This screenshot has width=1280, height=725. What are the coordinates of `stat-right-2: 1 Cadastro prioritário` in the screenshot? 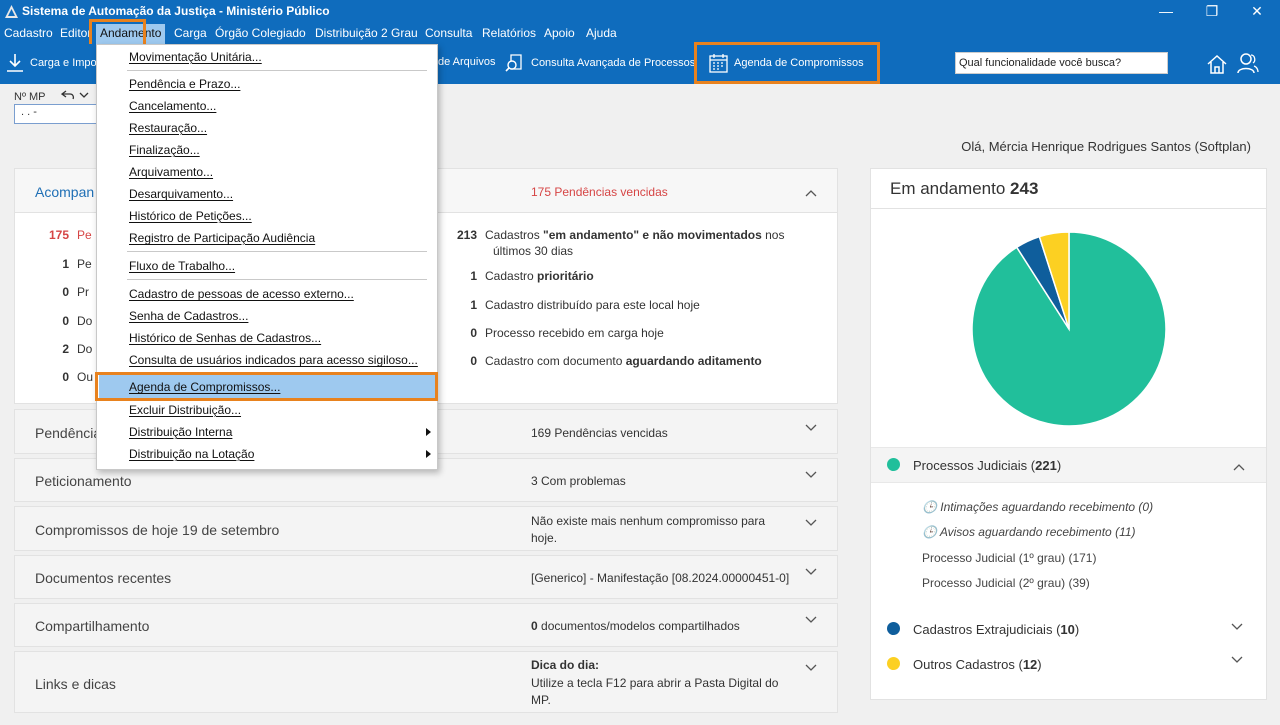 It's located at (532, 276).